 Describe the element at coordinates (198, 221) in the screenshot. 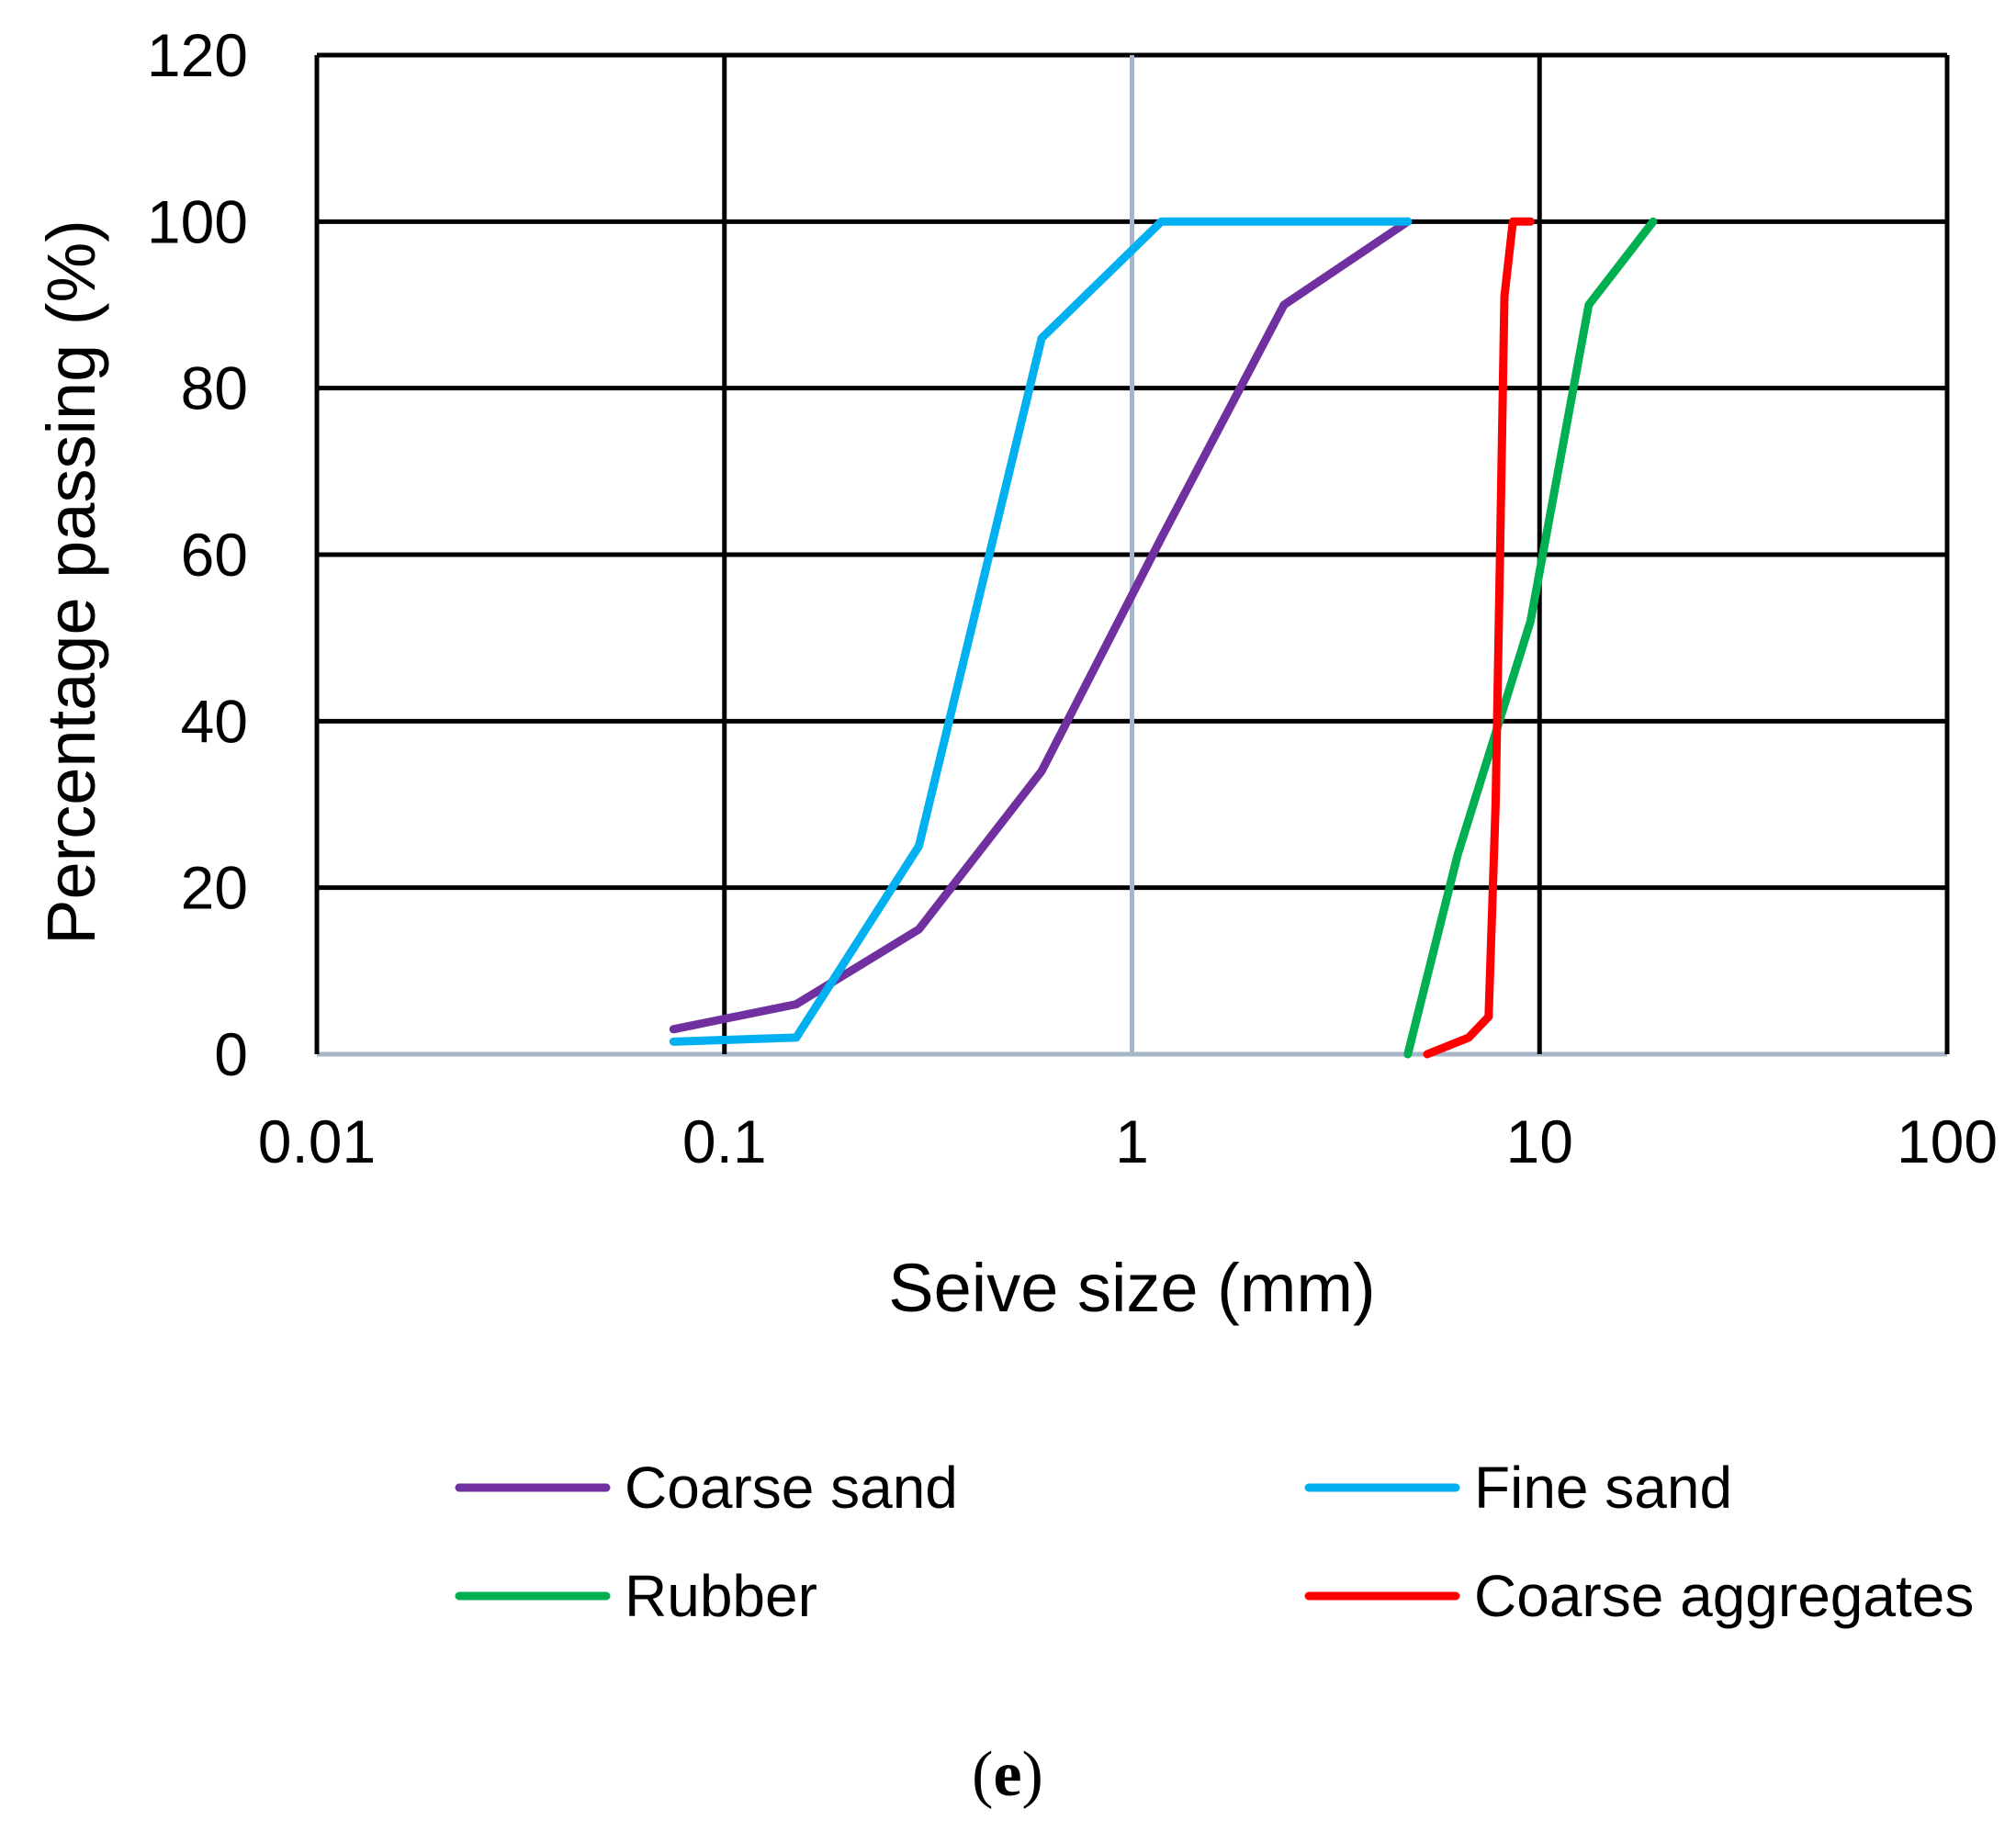

I see `y-tick-label-100: 100` at that location.